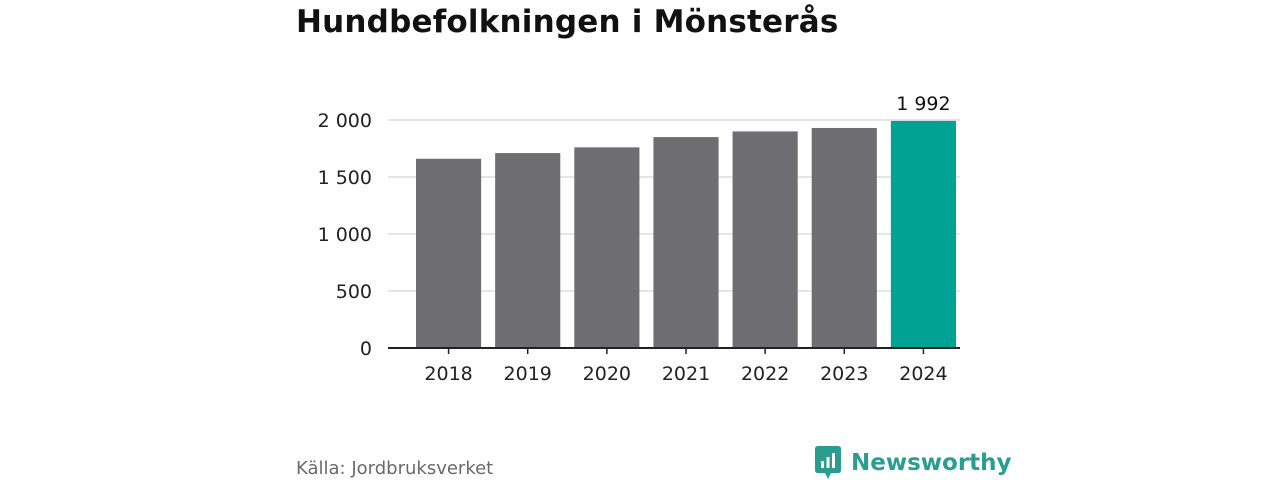 The width and height of the screenshot is (1280, 480). Describe the element at coordinates (923, 234) in the screenshot. I see `bar-2024` at that location.